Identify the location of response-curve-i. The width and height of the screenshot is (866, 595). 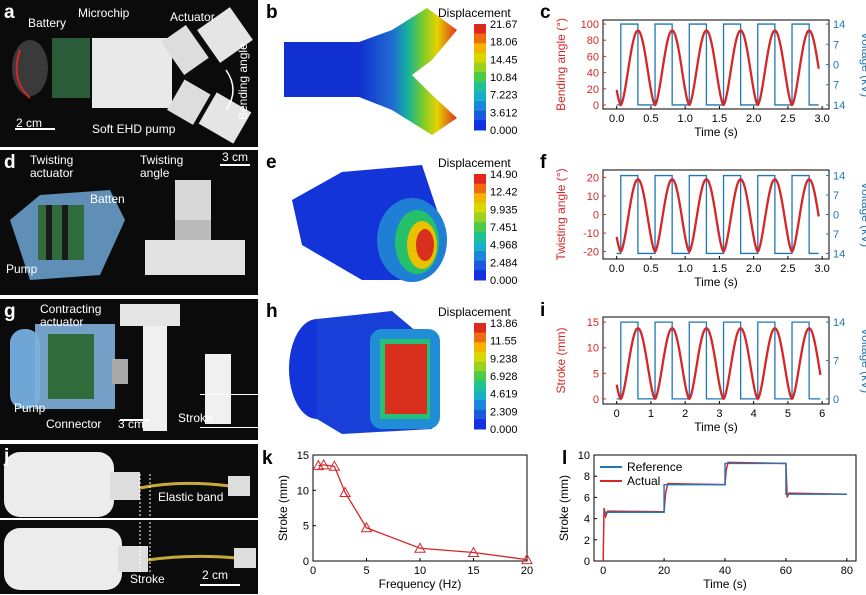
(718, 364).